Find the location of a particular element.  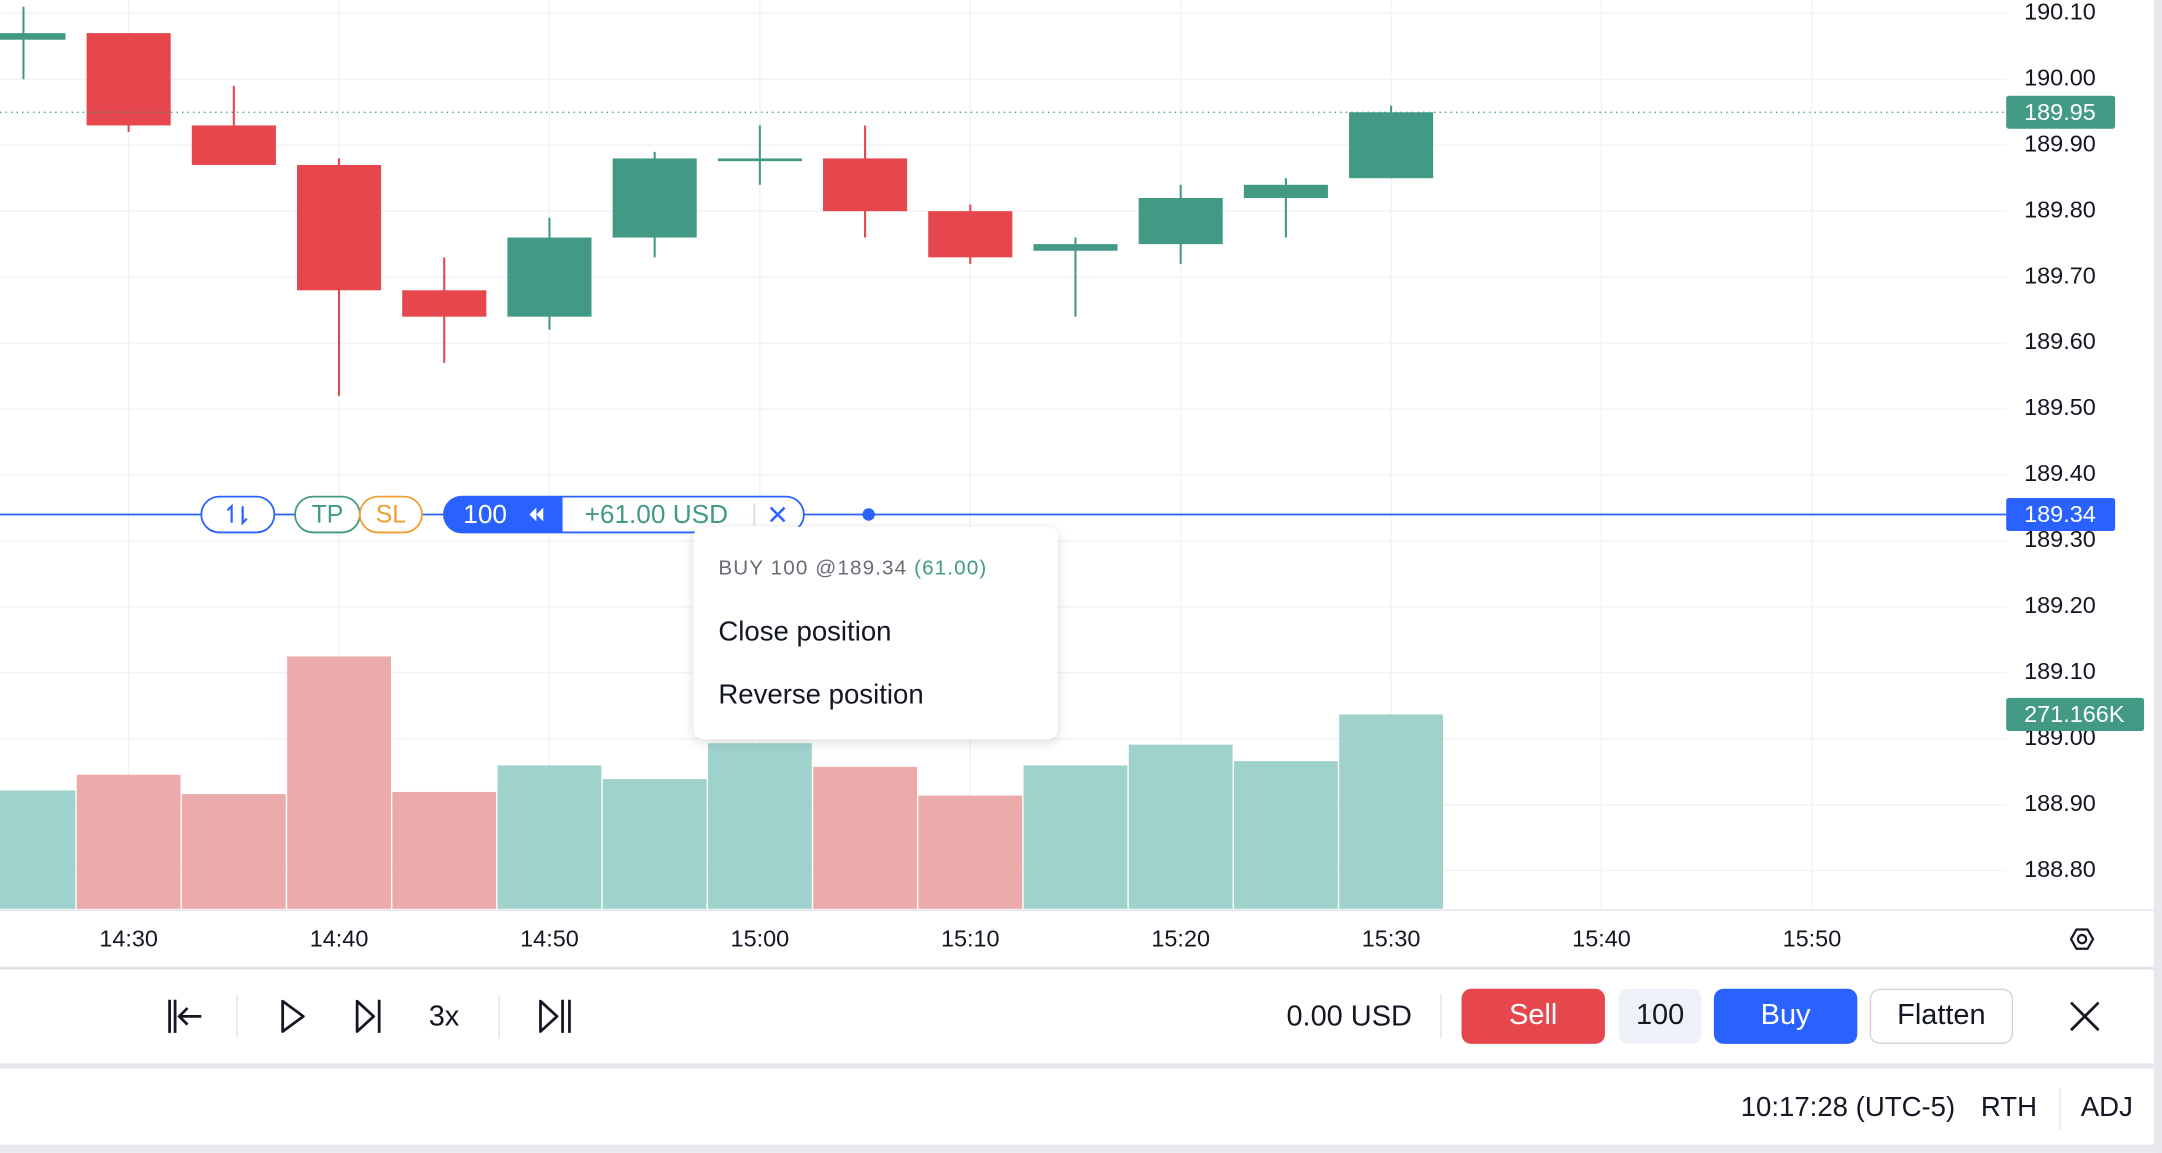

status-time: 10:17:28 (UTC-5) is located at coordinates (1848, 1106).